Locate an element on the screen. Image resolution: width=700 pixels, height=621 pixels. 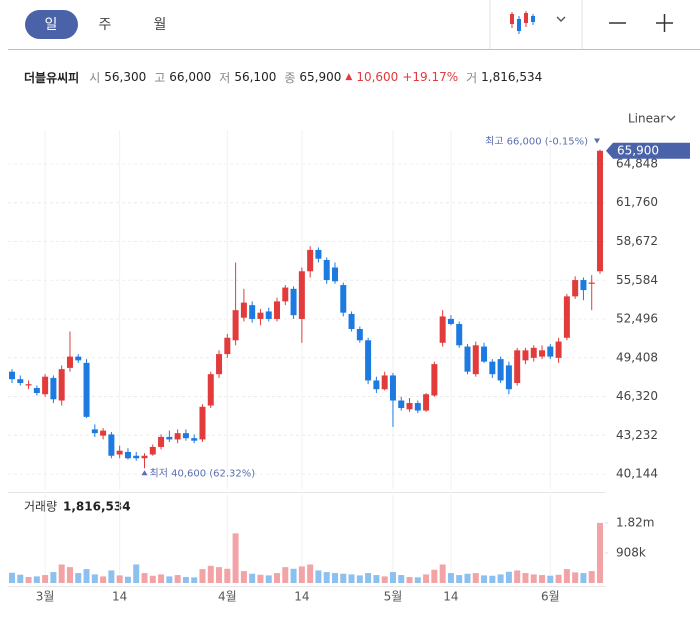
up-arrow: ▲ is located at coordinates (349, 77).